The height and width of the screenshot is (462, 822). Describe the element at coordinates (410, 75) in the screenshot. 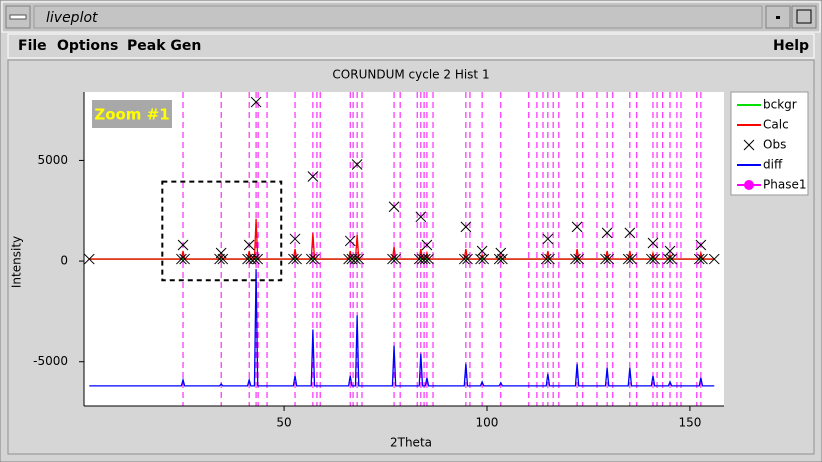

I see `chart-title: CORUNDUM cycle 2 Hist 1` at that location.